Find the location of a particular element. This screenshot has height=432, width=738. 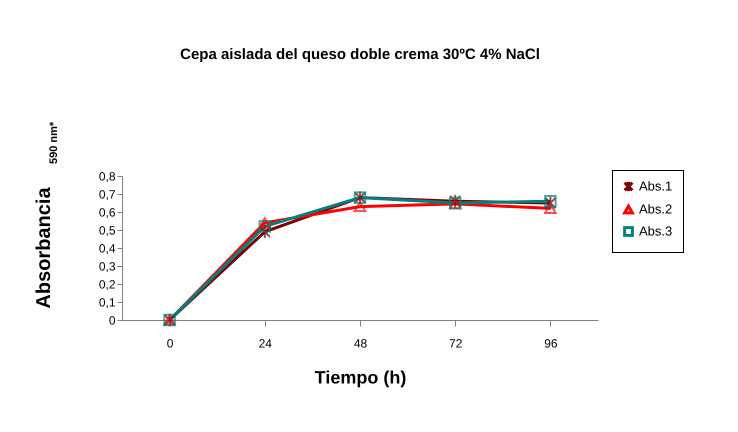

y-tick-label: 0,3 is located at coordinates (107, 267).